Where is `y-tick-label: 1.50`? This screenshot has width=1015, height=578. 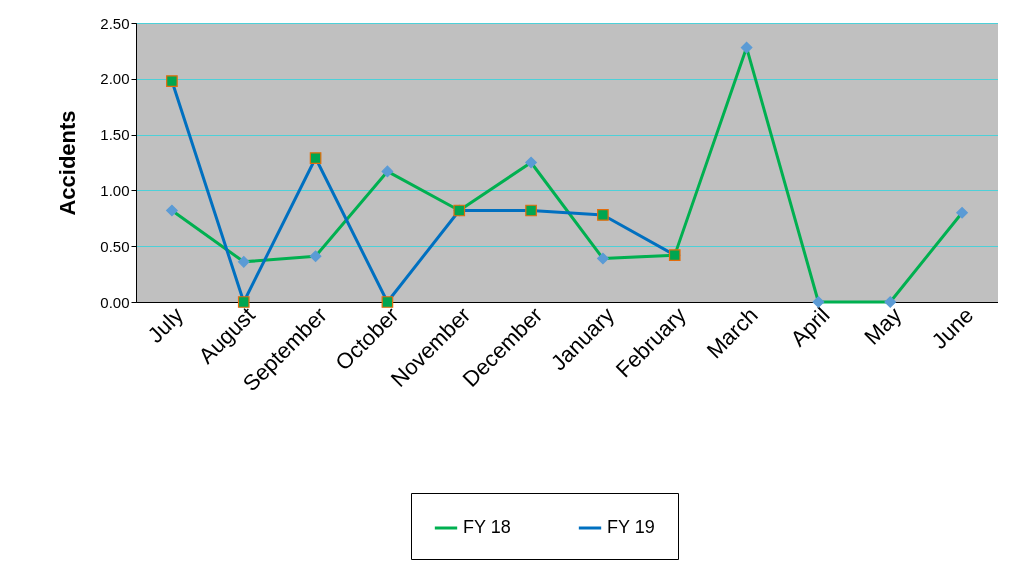
y-tick-label: 1.50 is located at coordinates (115, 135).